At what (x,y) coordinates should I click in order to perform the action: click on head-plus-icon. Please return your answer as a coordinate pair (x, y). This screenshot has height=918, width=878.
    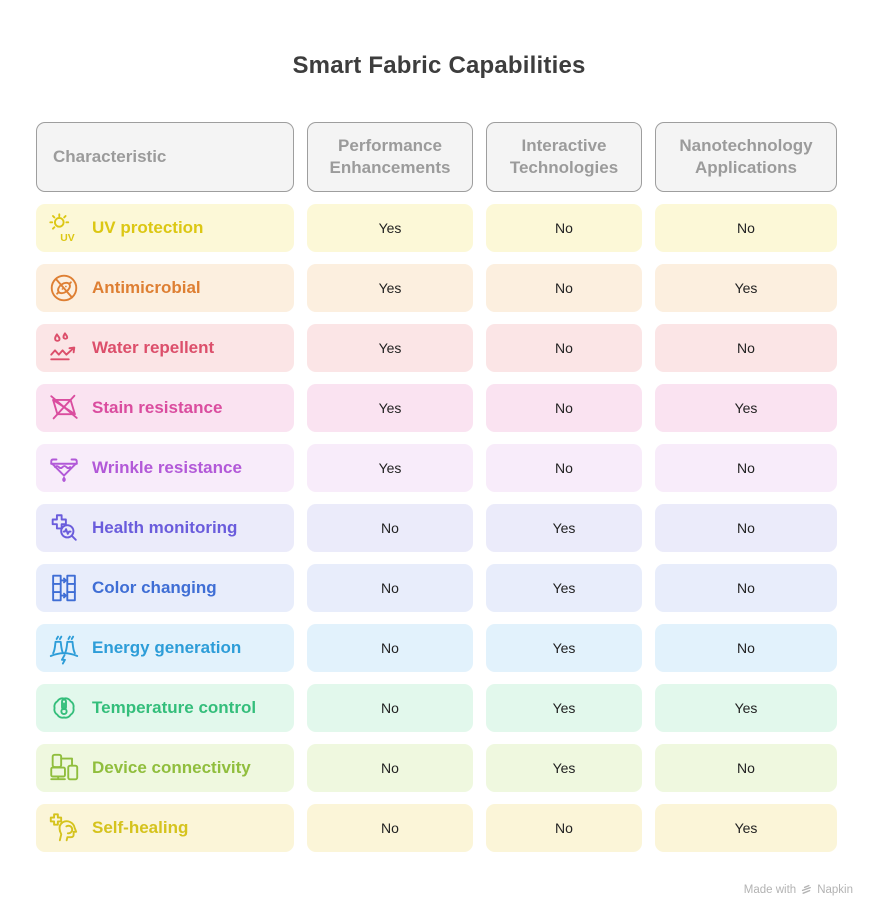
    Looking at the image, I should click on (64, 828).